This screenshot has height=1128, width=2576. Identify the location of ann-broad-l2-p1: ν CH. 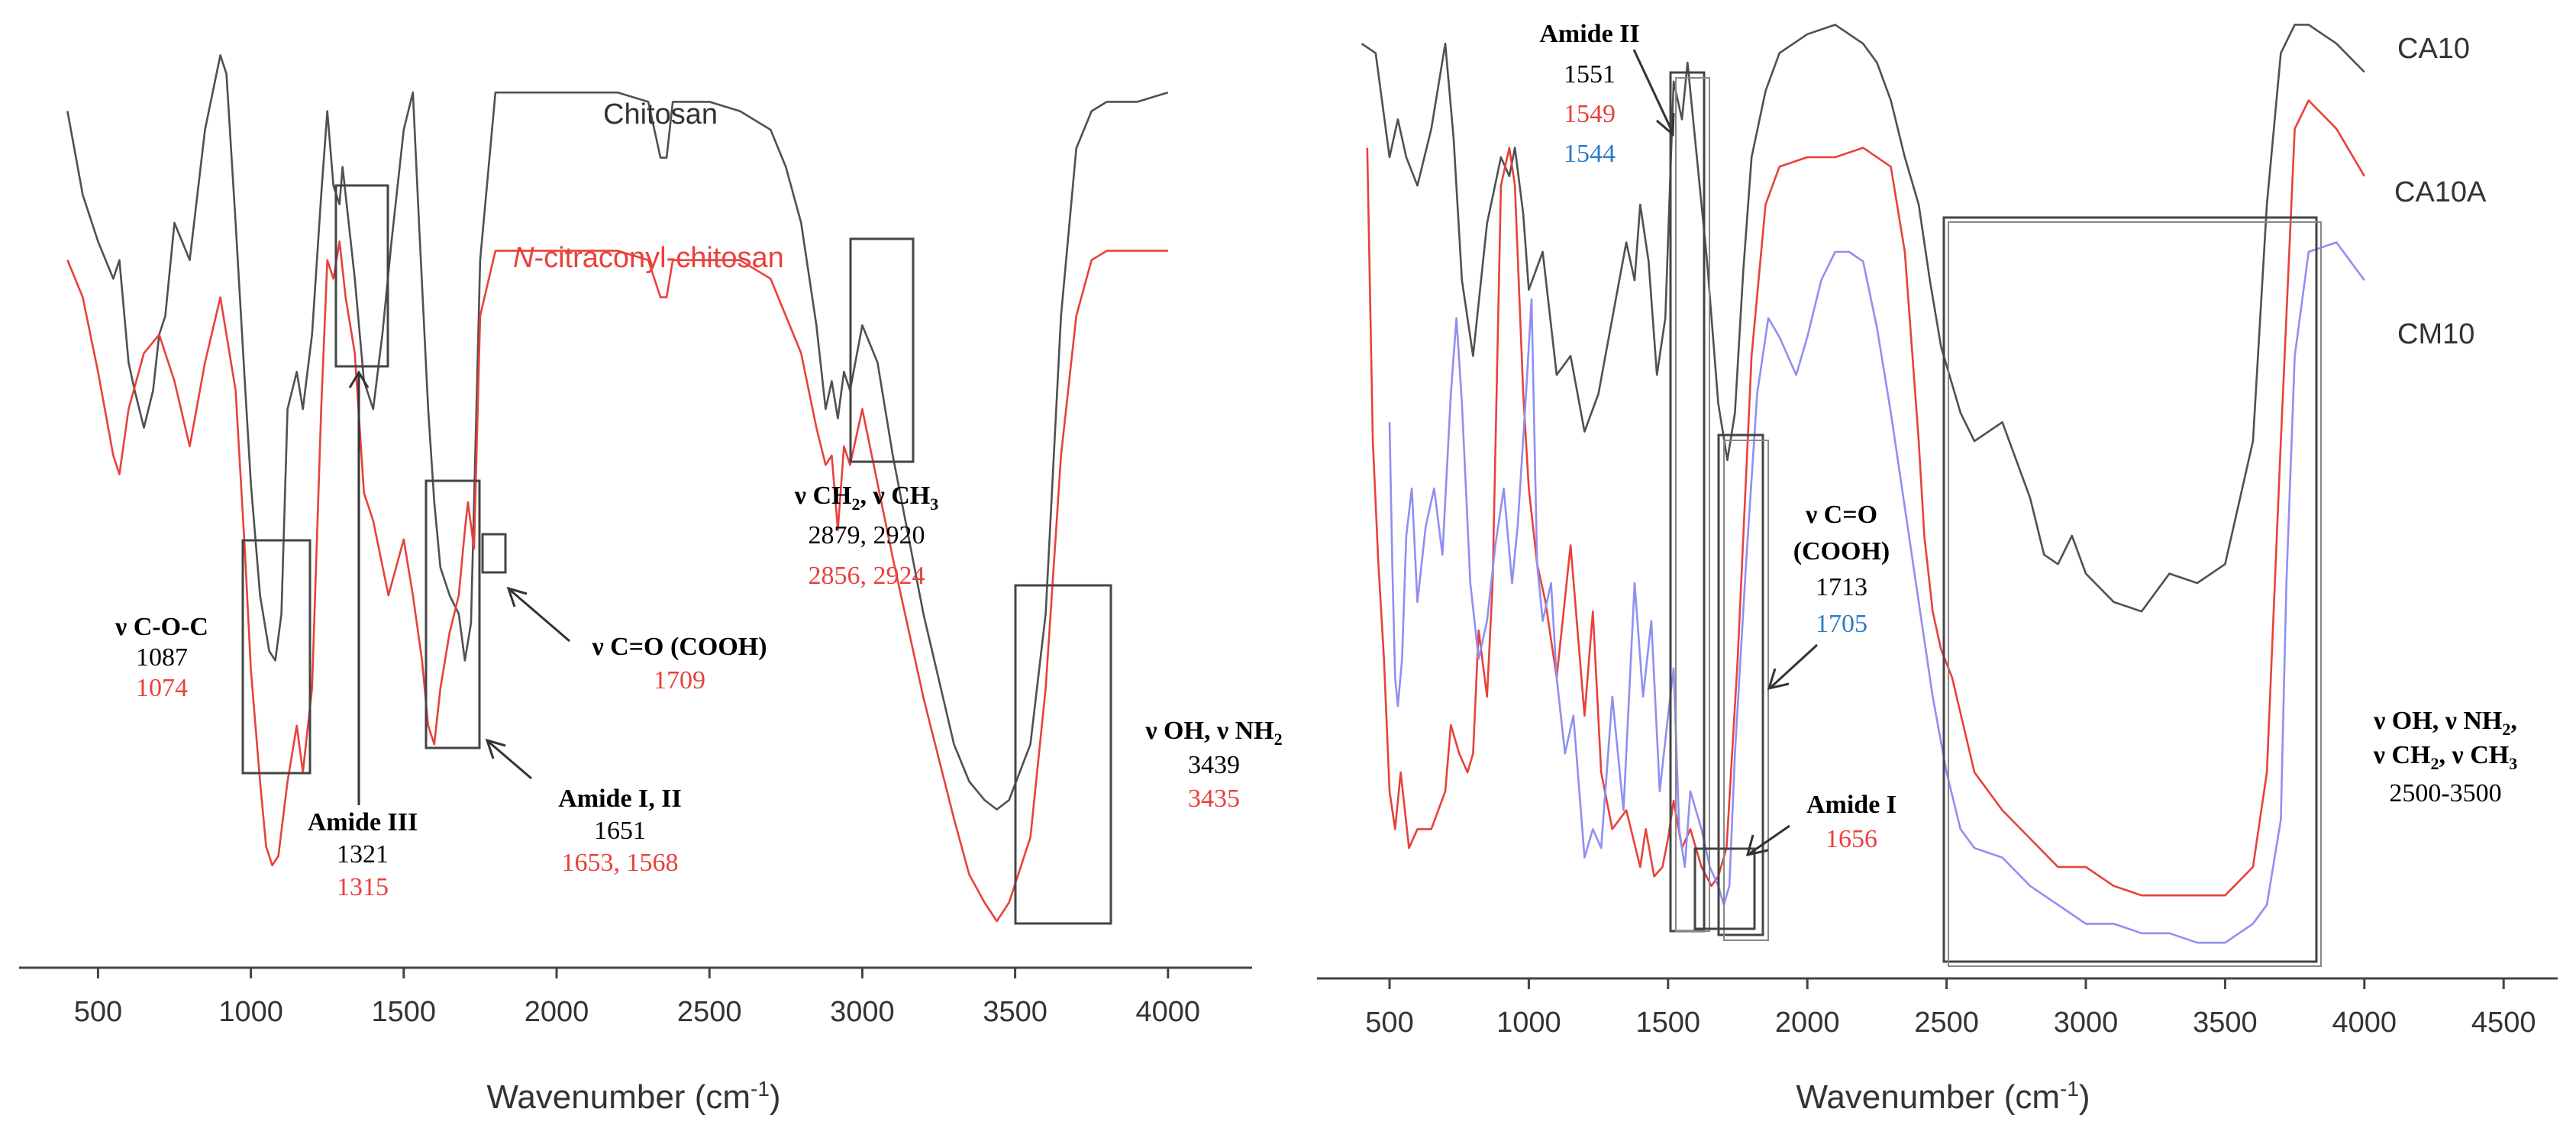
(2402, 755).